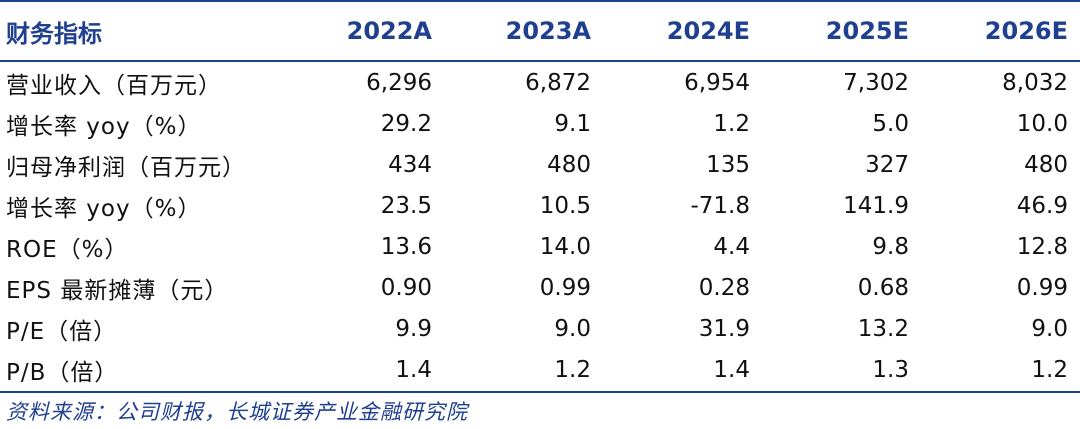 This screenshot has width=1080, height=429. I want to click on table-cell: 14.0, so click(565, 246).